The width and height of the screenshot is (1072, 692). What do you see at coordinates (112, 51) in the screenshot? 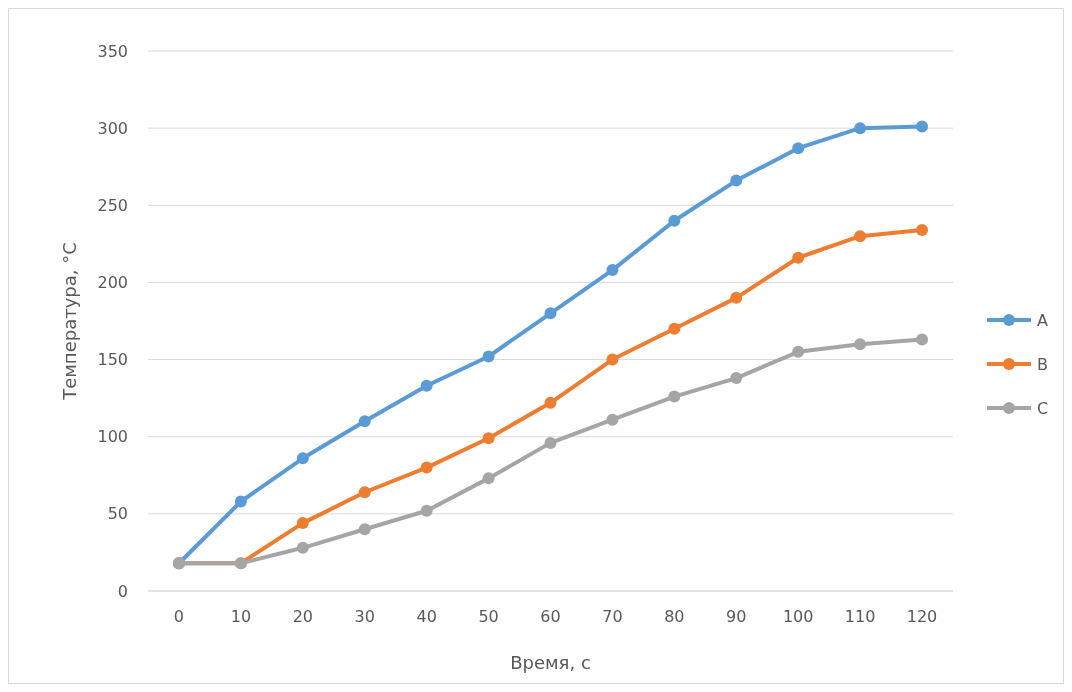
I see `y-tick-label: 350` at bounding box center [112, 51].